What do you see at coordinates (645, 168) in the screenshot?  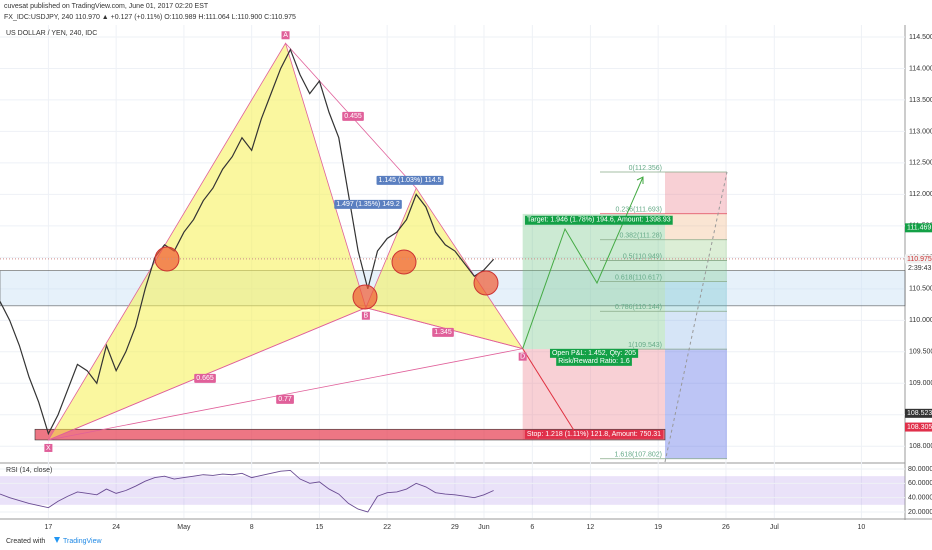 I see `fib-label: 0(112.356)` at bounding box center [645, 168].